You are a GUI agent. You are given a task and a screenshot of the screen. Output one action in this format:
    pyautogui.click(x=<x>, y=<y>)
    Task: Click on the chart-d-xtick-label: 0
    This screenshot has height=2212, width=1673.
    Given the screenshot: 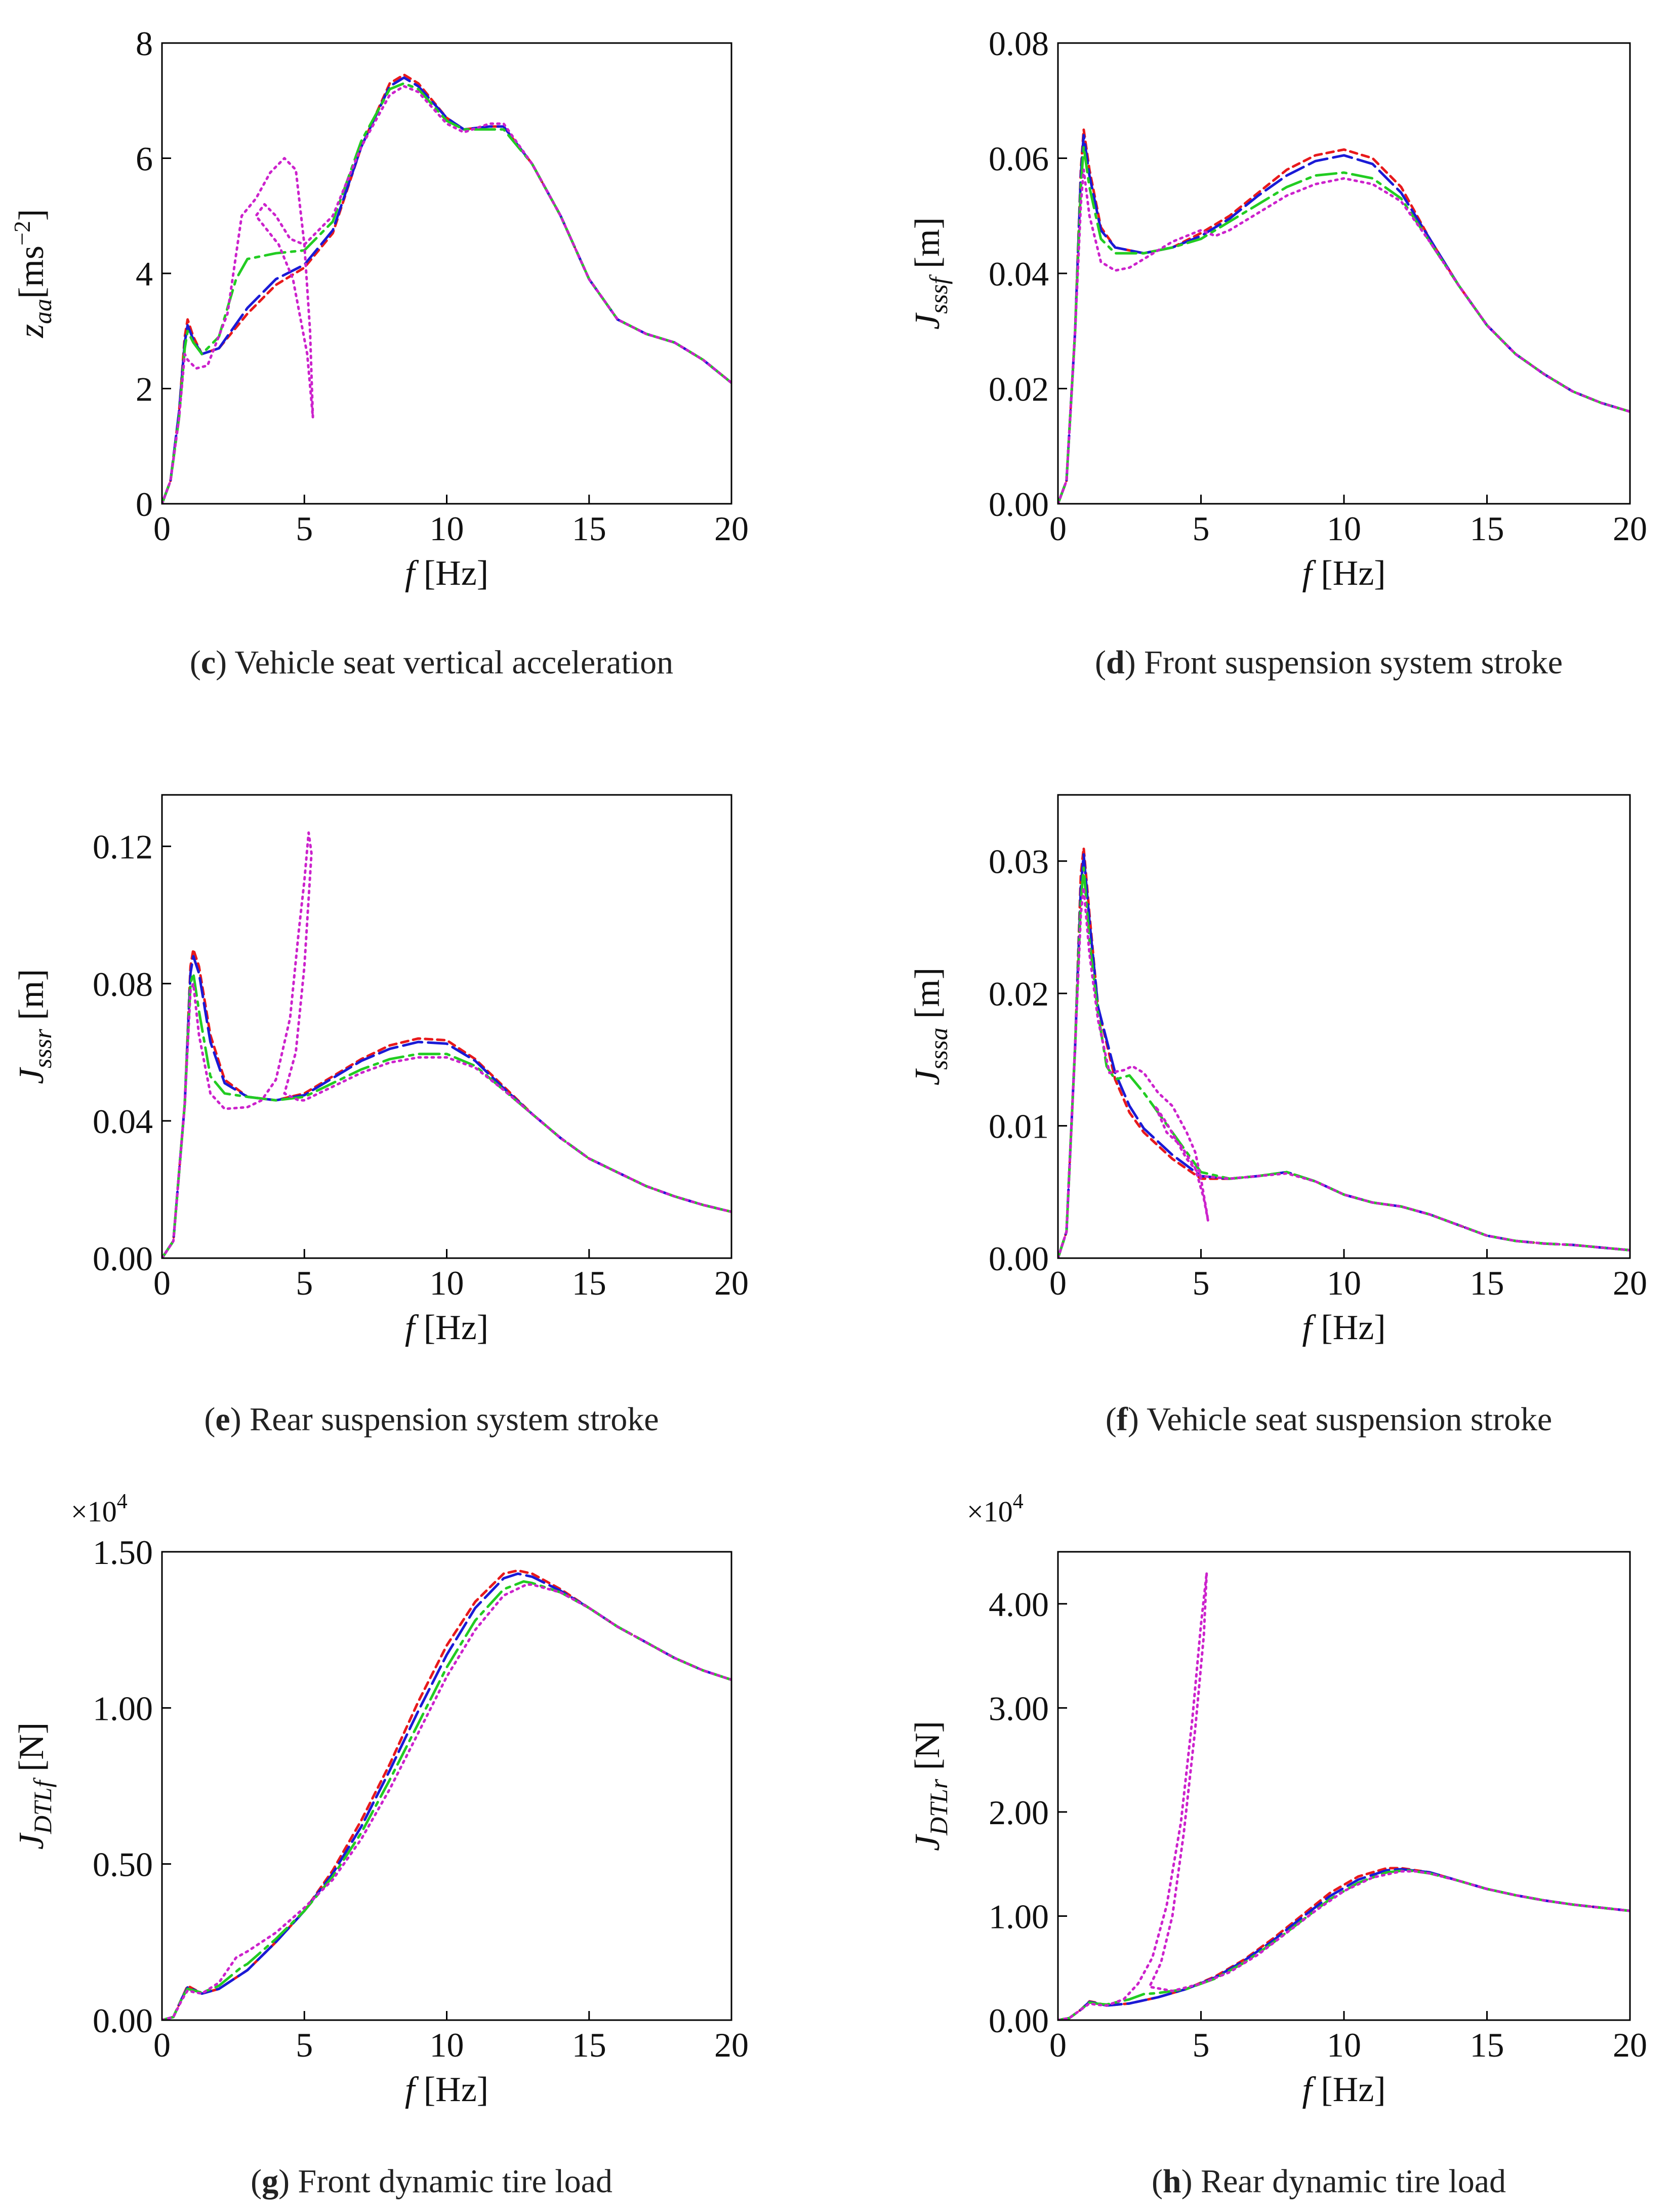 What is the action you would take?
    pyautogui.click(x=1058, y=528)
    